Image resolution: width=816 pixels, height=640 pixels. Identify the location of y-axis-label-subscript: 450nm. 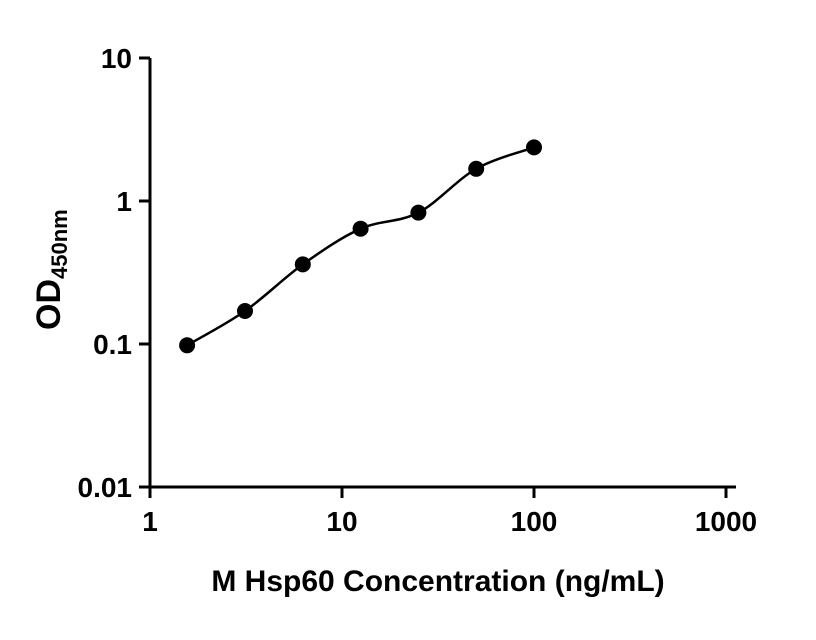
(59, 244).